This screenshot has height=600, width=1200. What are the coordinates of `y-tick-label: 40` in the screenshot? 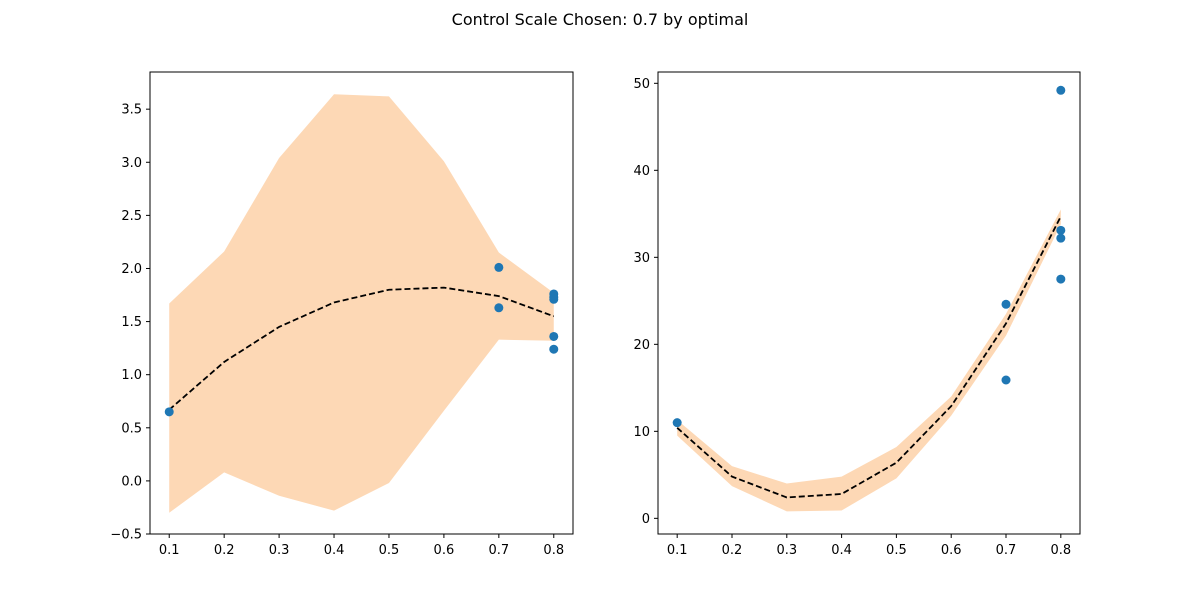 It's located at (641, 171).